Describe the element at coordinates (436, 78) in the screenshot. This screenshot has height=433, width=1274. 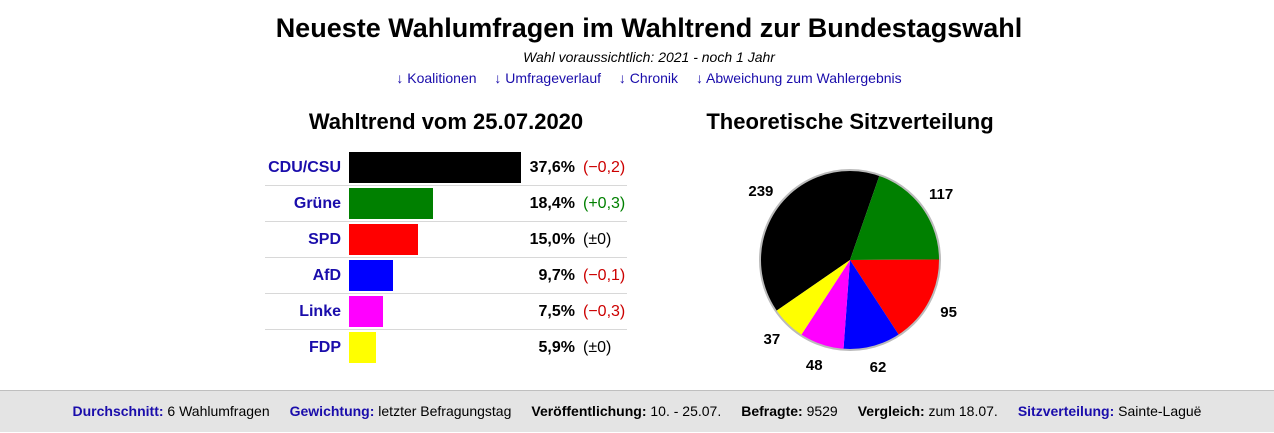
I see `link-koalitionen: ↓ Koalitionen` at that location.